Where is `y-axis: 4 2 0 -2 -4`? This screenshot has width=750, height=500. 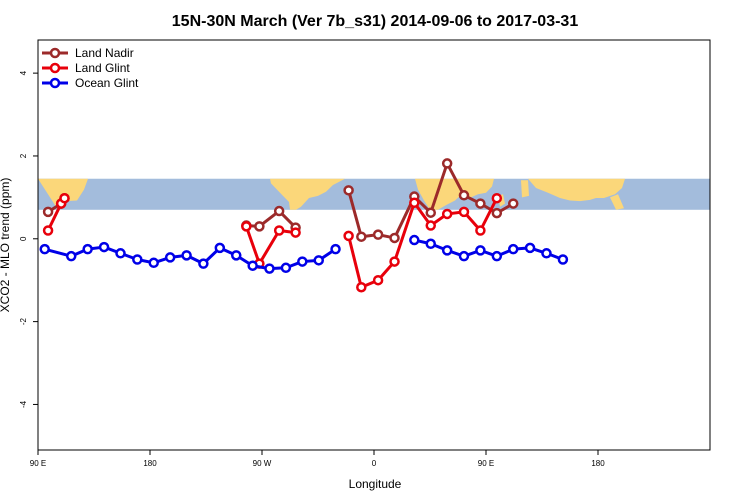 y-axis: 4 2 0 -2 -4 is located at coordinates (28, 239).